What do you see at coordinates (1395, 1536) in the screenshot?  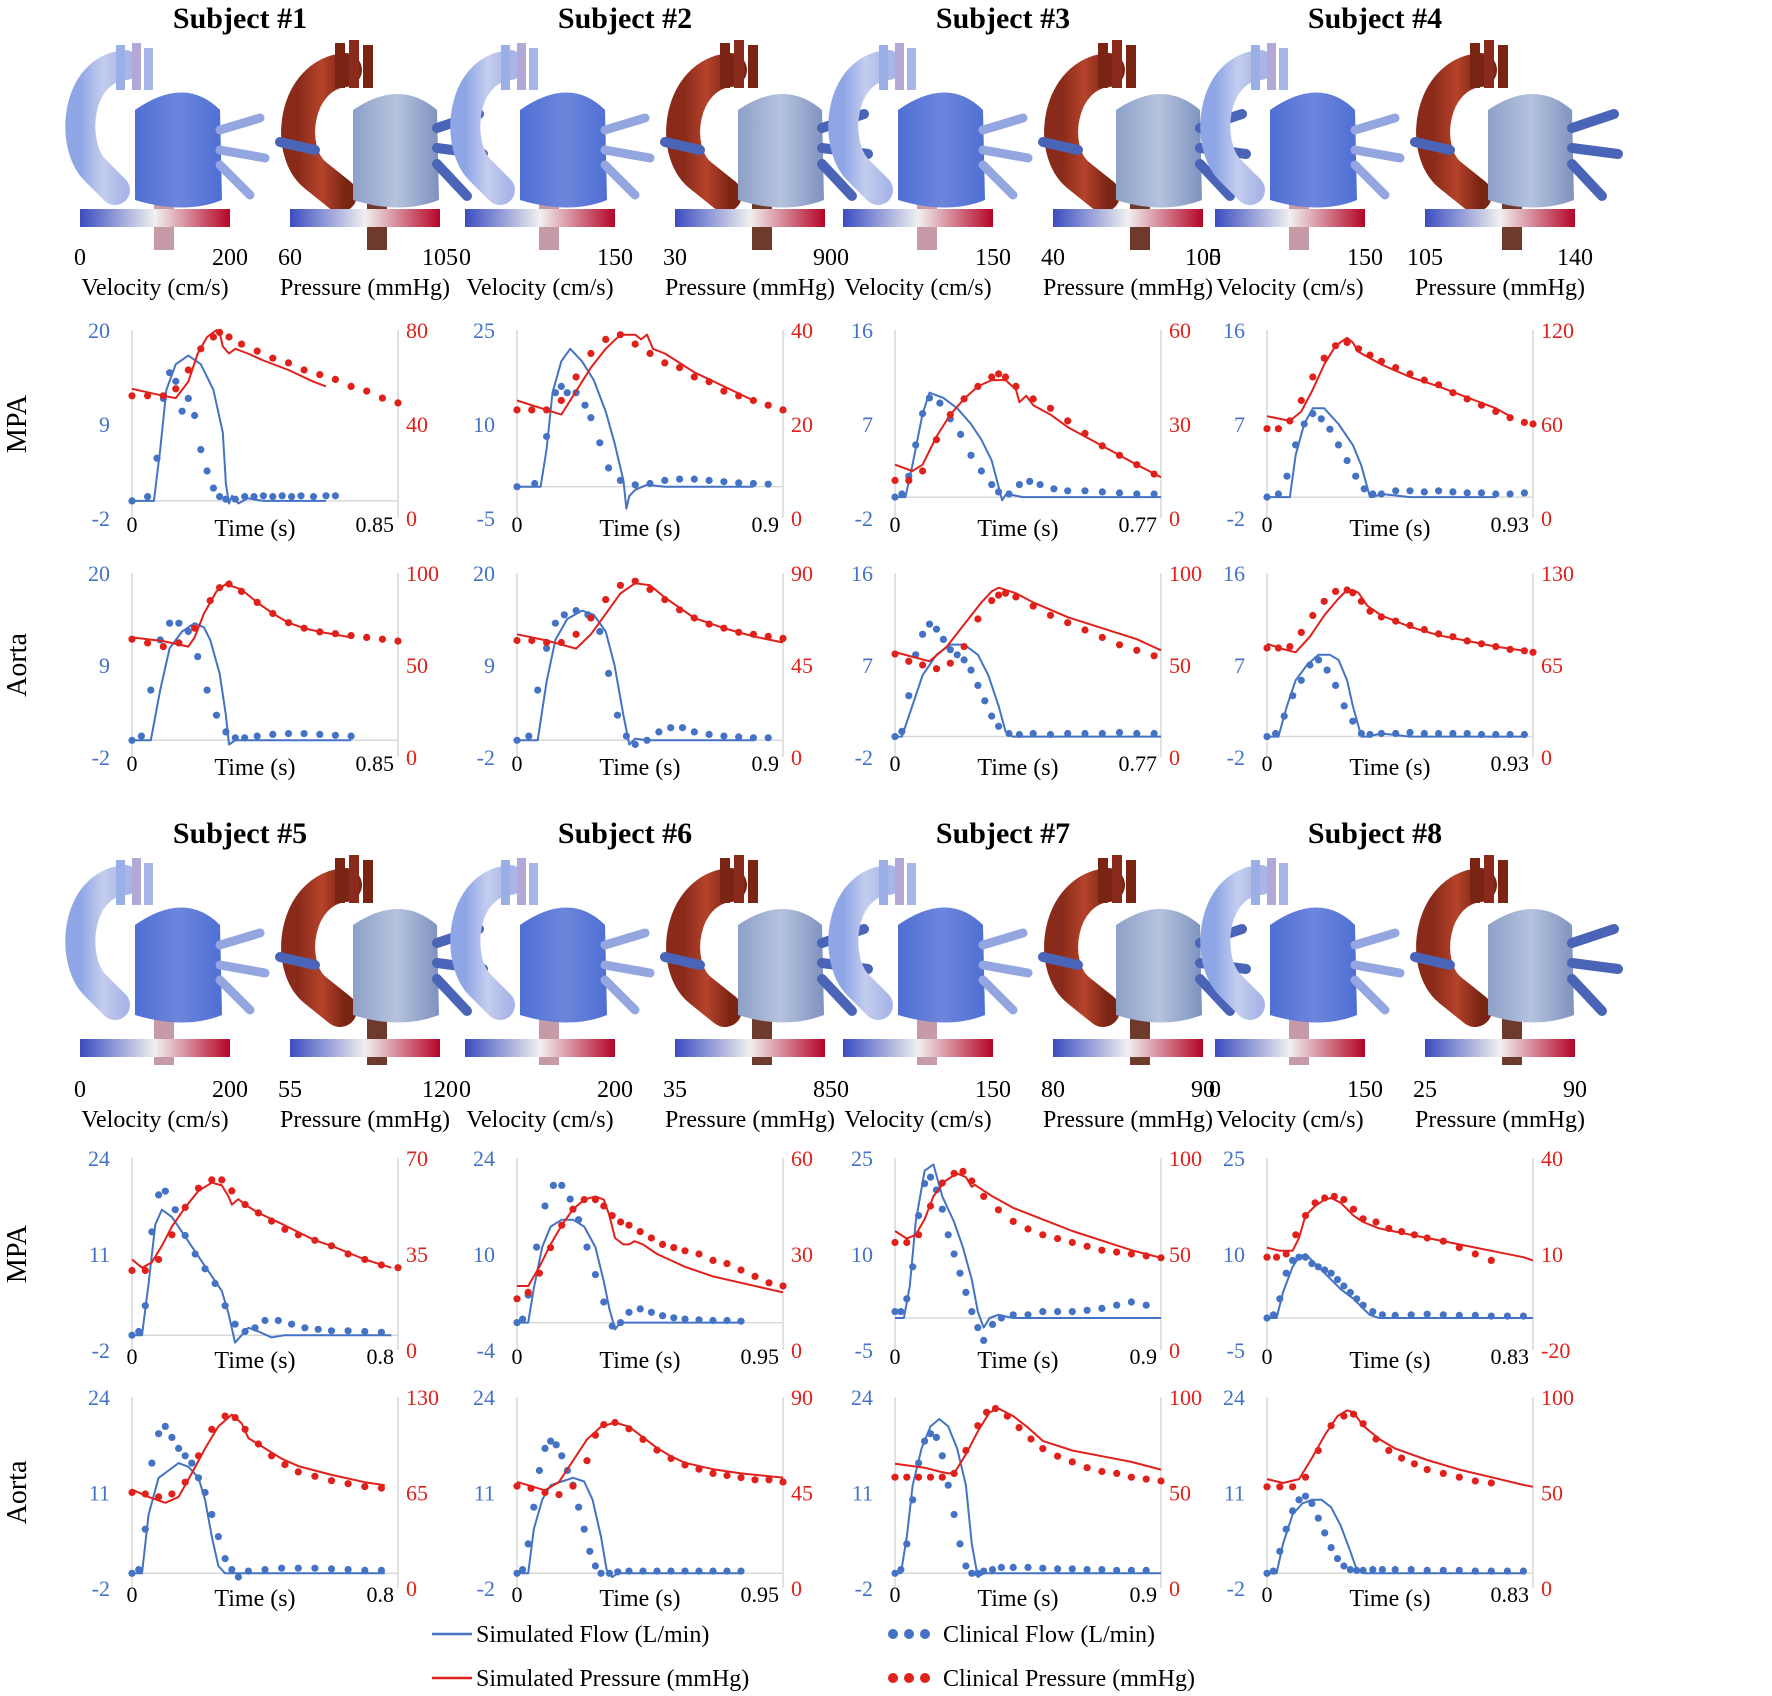 I see `simulated-flow-line` at bounding box center [1395, 1536].